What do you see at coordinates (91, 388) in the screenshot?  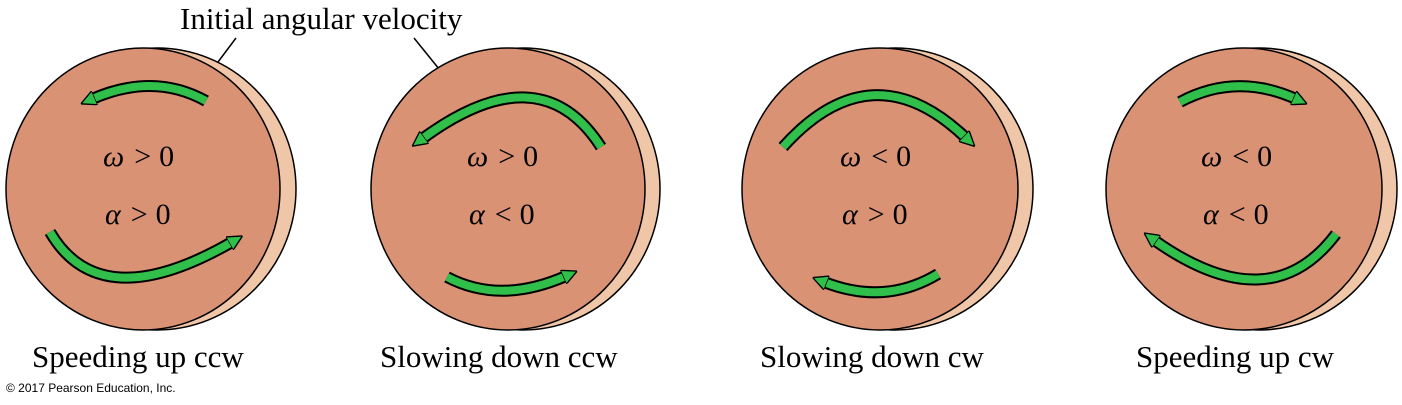 I see `copyright-notice: © 2017 Pearson Education, Inc.` at bounding box center [91, 388].